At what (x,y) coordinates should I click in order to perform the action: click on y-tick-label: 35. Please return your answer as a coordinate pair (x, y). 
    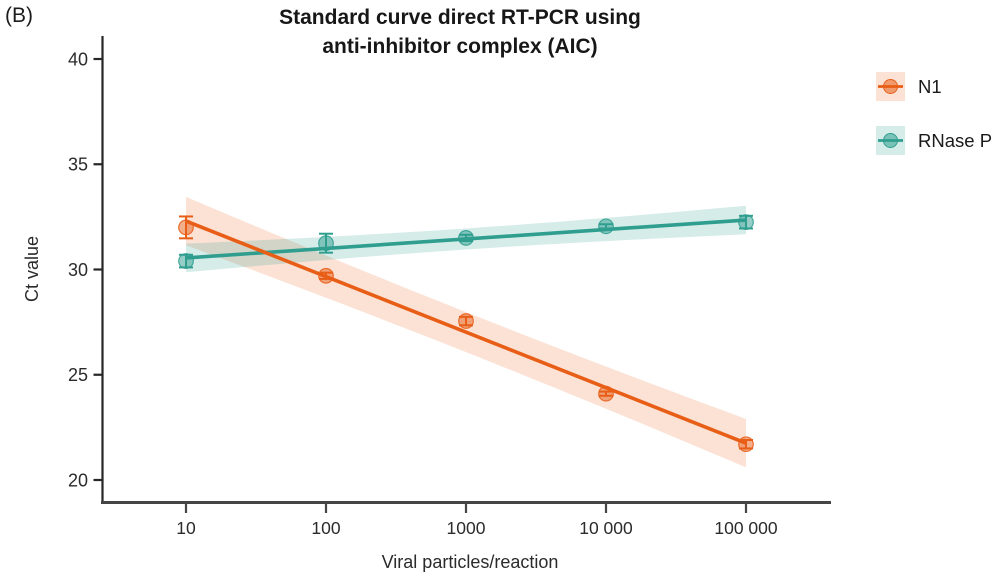
    Looking at the image, I should click on (78, 165).